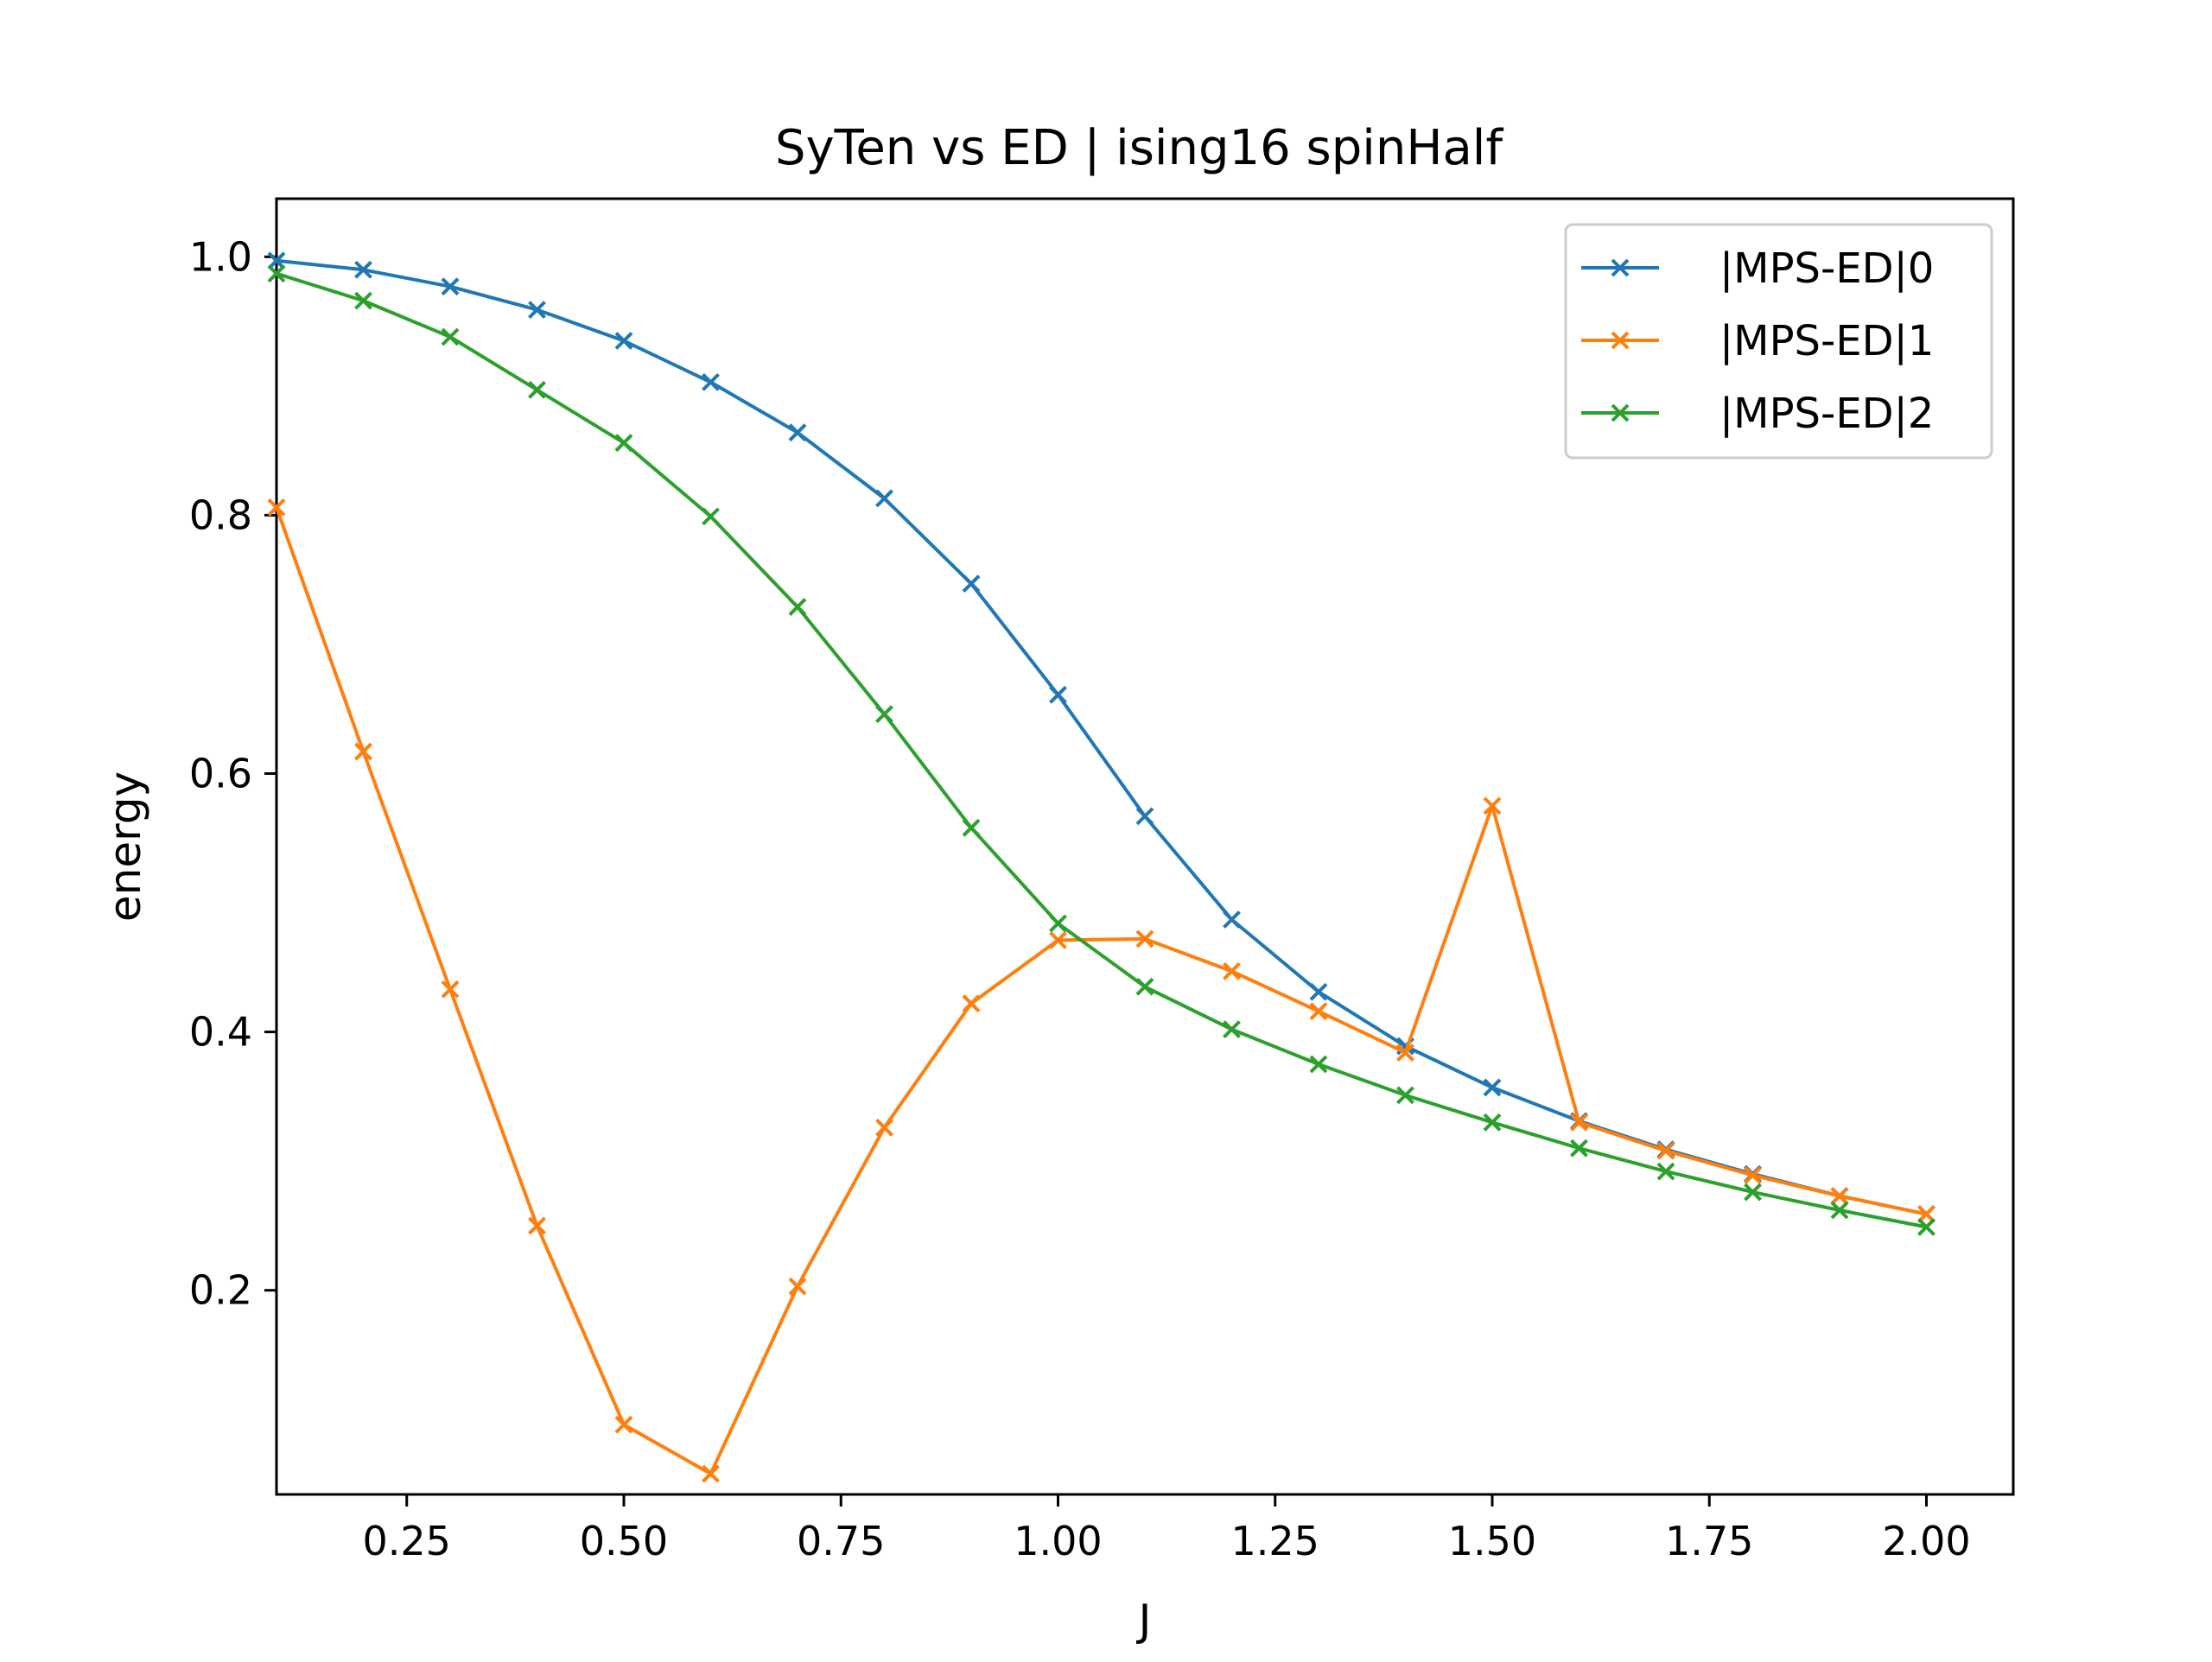  What do you see at coordinates (1144, 1620) in the screenshot?
I see `x-axis-label: J` at bounding box center [1144, 1620].